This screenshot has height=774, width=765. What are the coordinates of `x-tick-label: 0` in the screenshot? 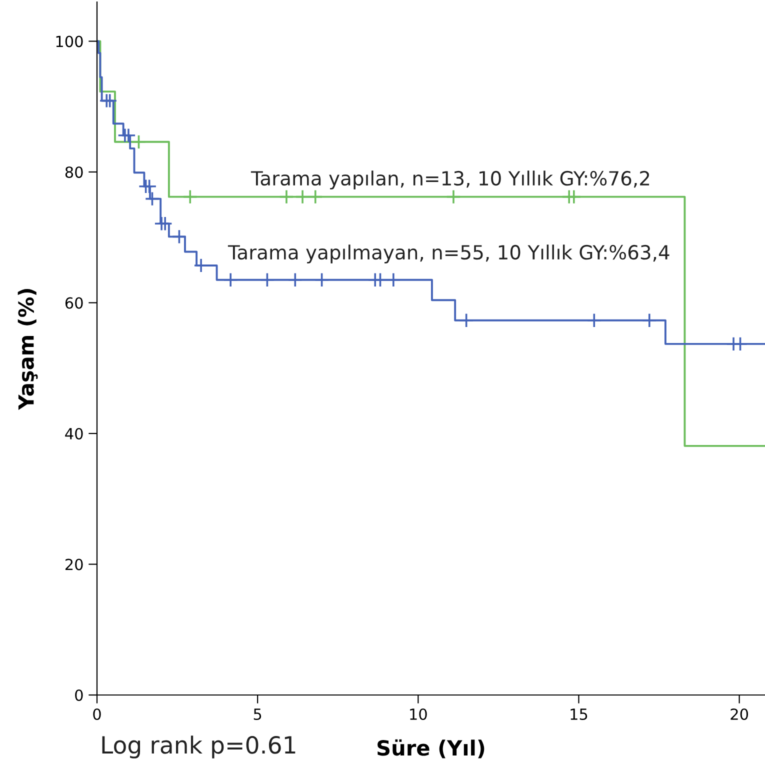 It's located at (97, 714).